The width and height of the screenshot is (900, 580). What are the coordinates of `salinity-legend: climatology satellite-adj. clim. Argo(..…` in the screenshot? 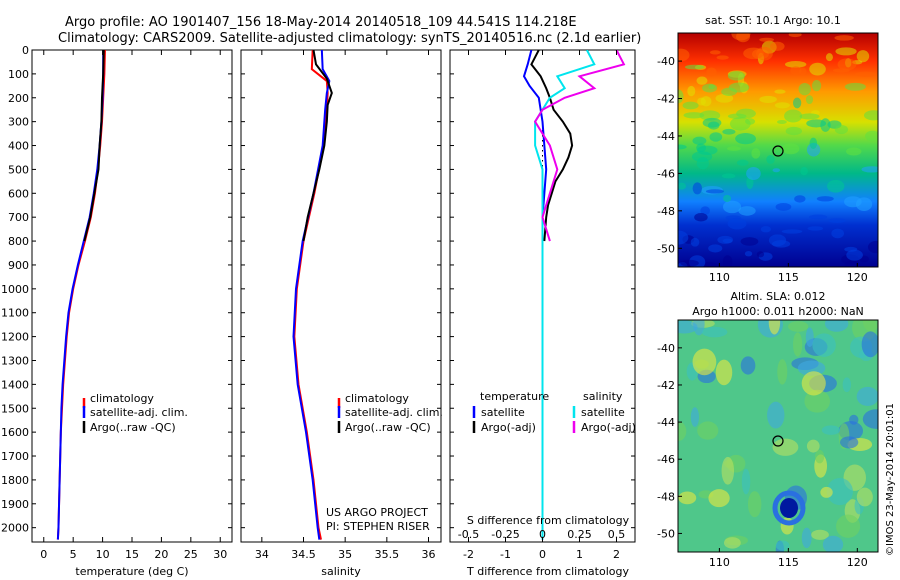 It's located at (390, 413).